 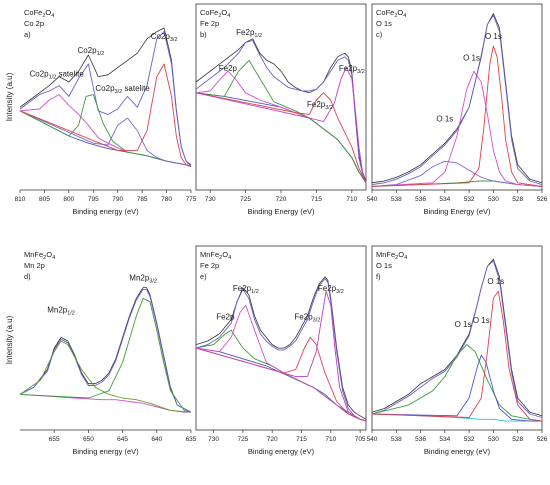 I want to click on series-component-co2p1-2-satelite, so click(x=105, y=131).